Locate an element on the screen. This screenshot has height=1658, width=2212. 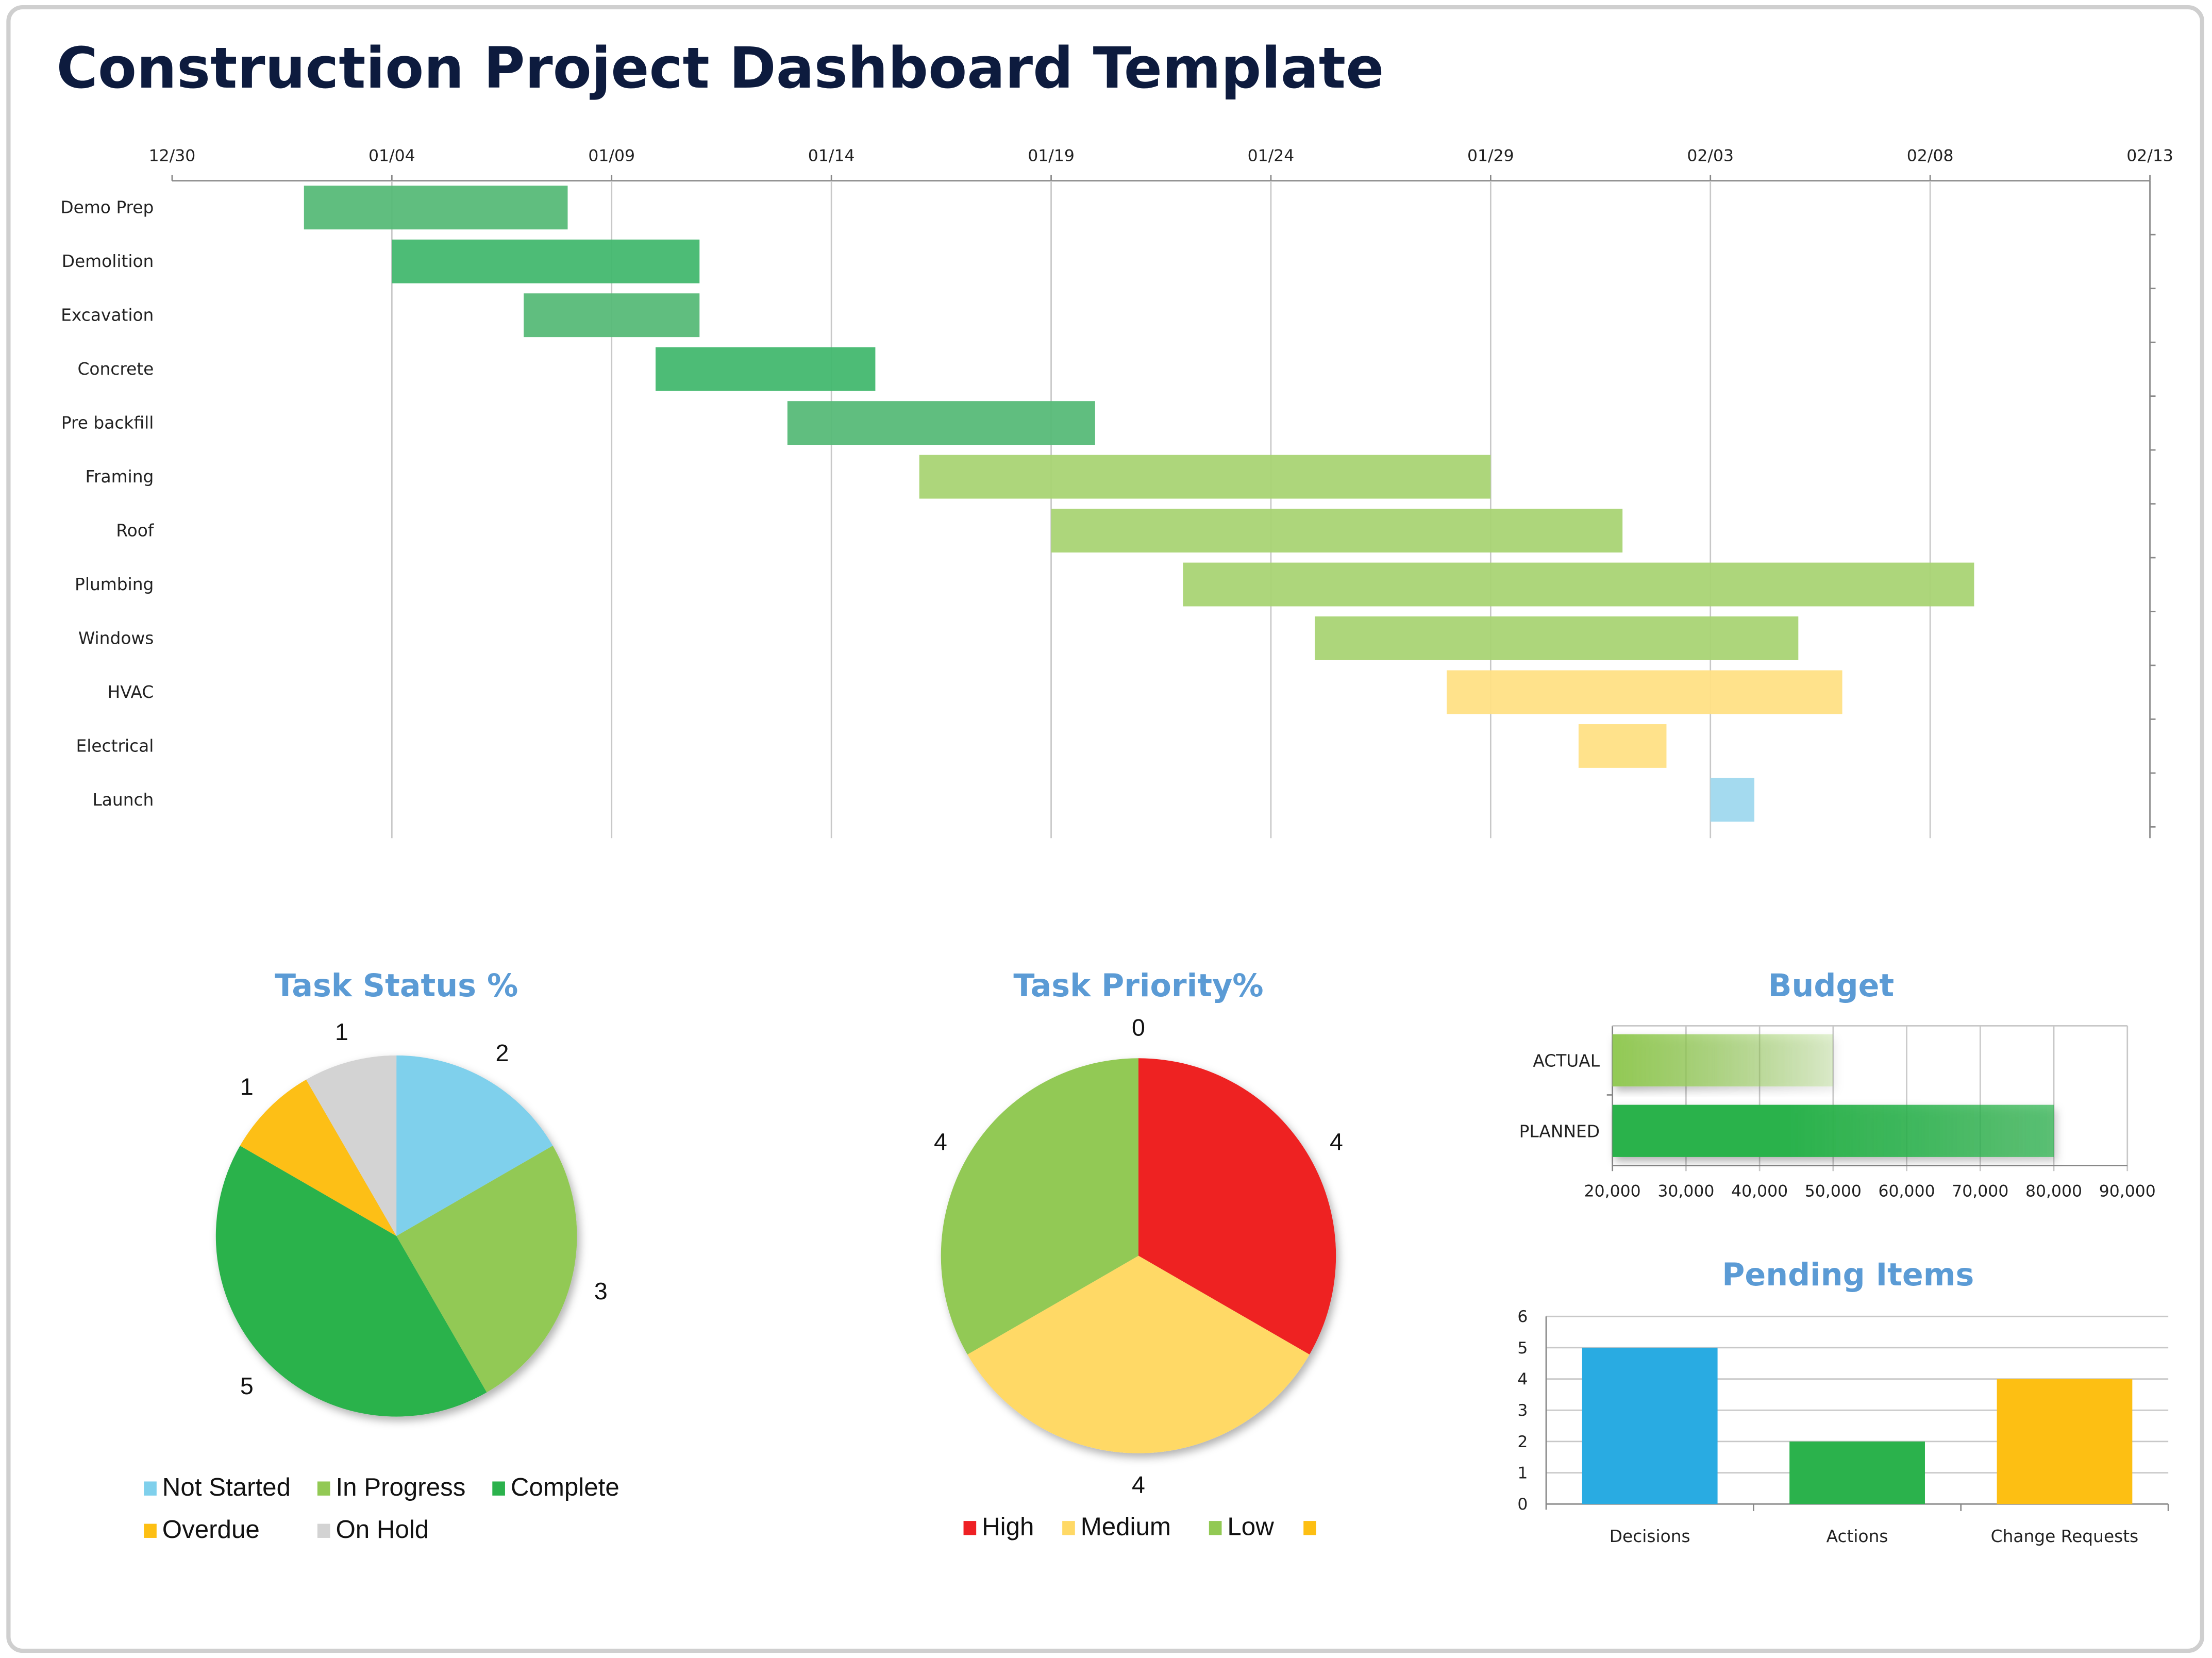
task-label: Demolition is located at coordinates (108, 261).